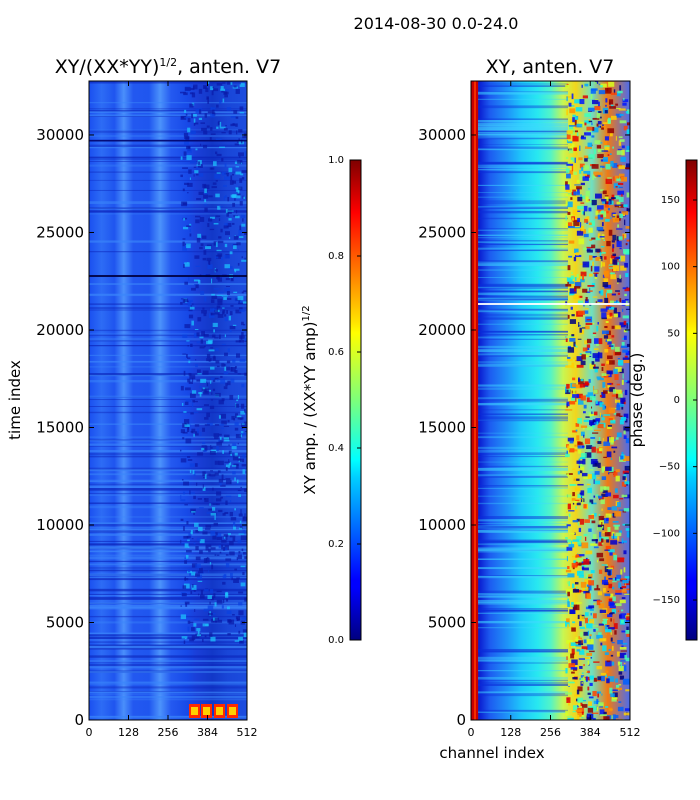 The image size is (700, 800). What do you see at coordinates (630, 732) in the screenshot?
I see `phase-x-tick-label: 512` at bounding box center [630, 732].